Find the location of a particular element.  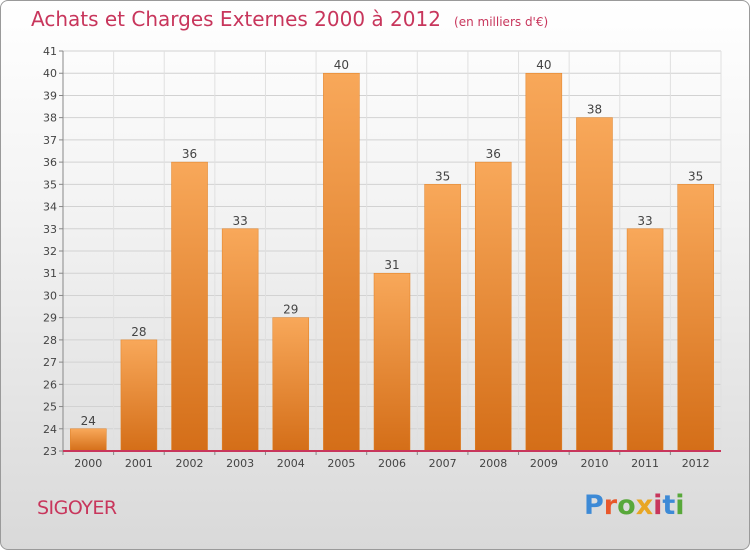

bar-2005 is located at coordinates (341, 262).